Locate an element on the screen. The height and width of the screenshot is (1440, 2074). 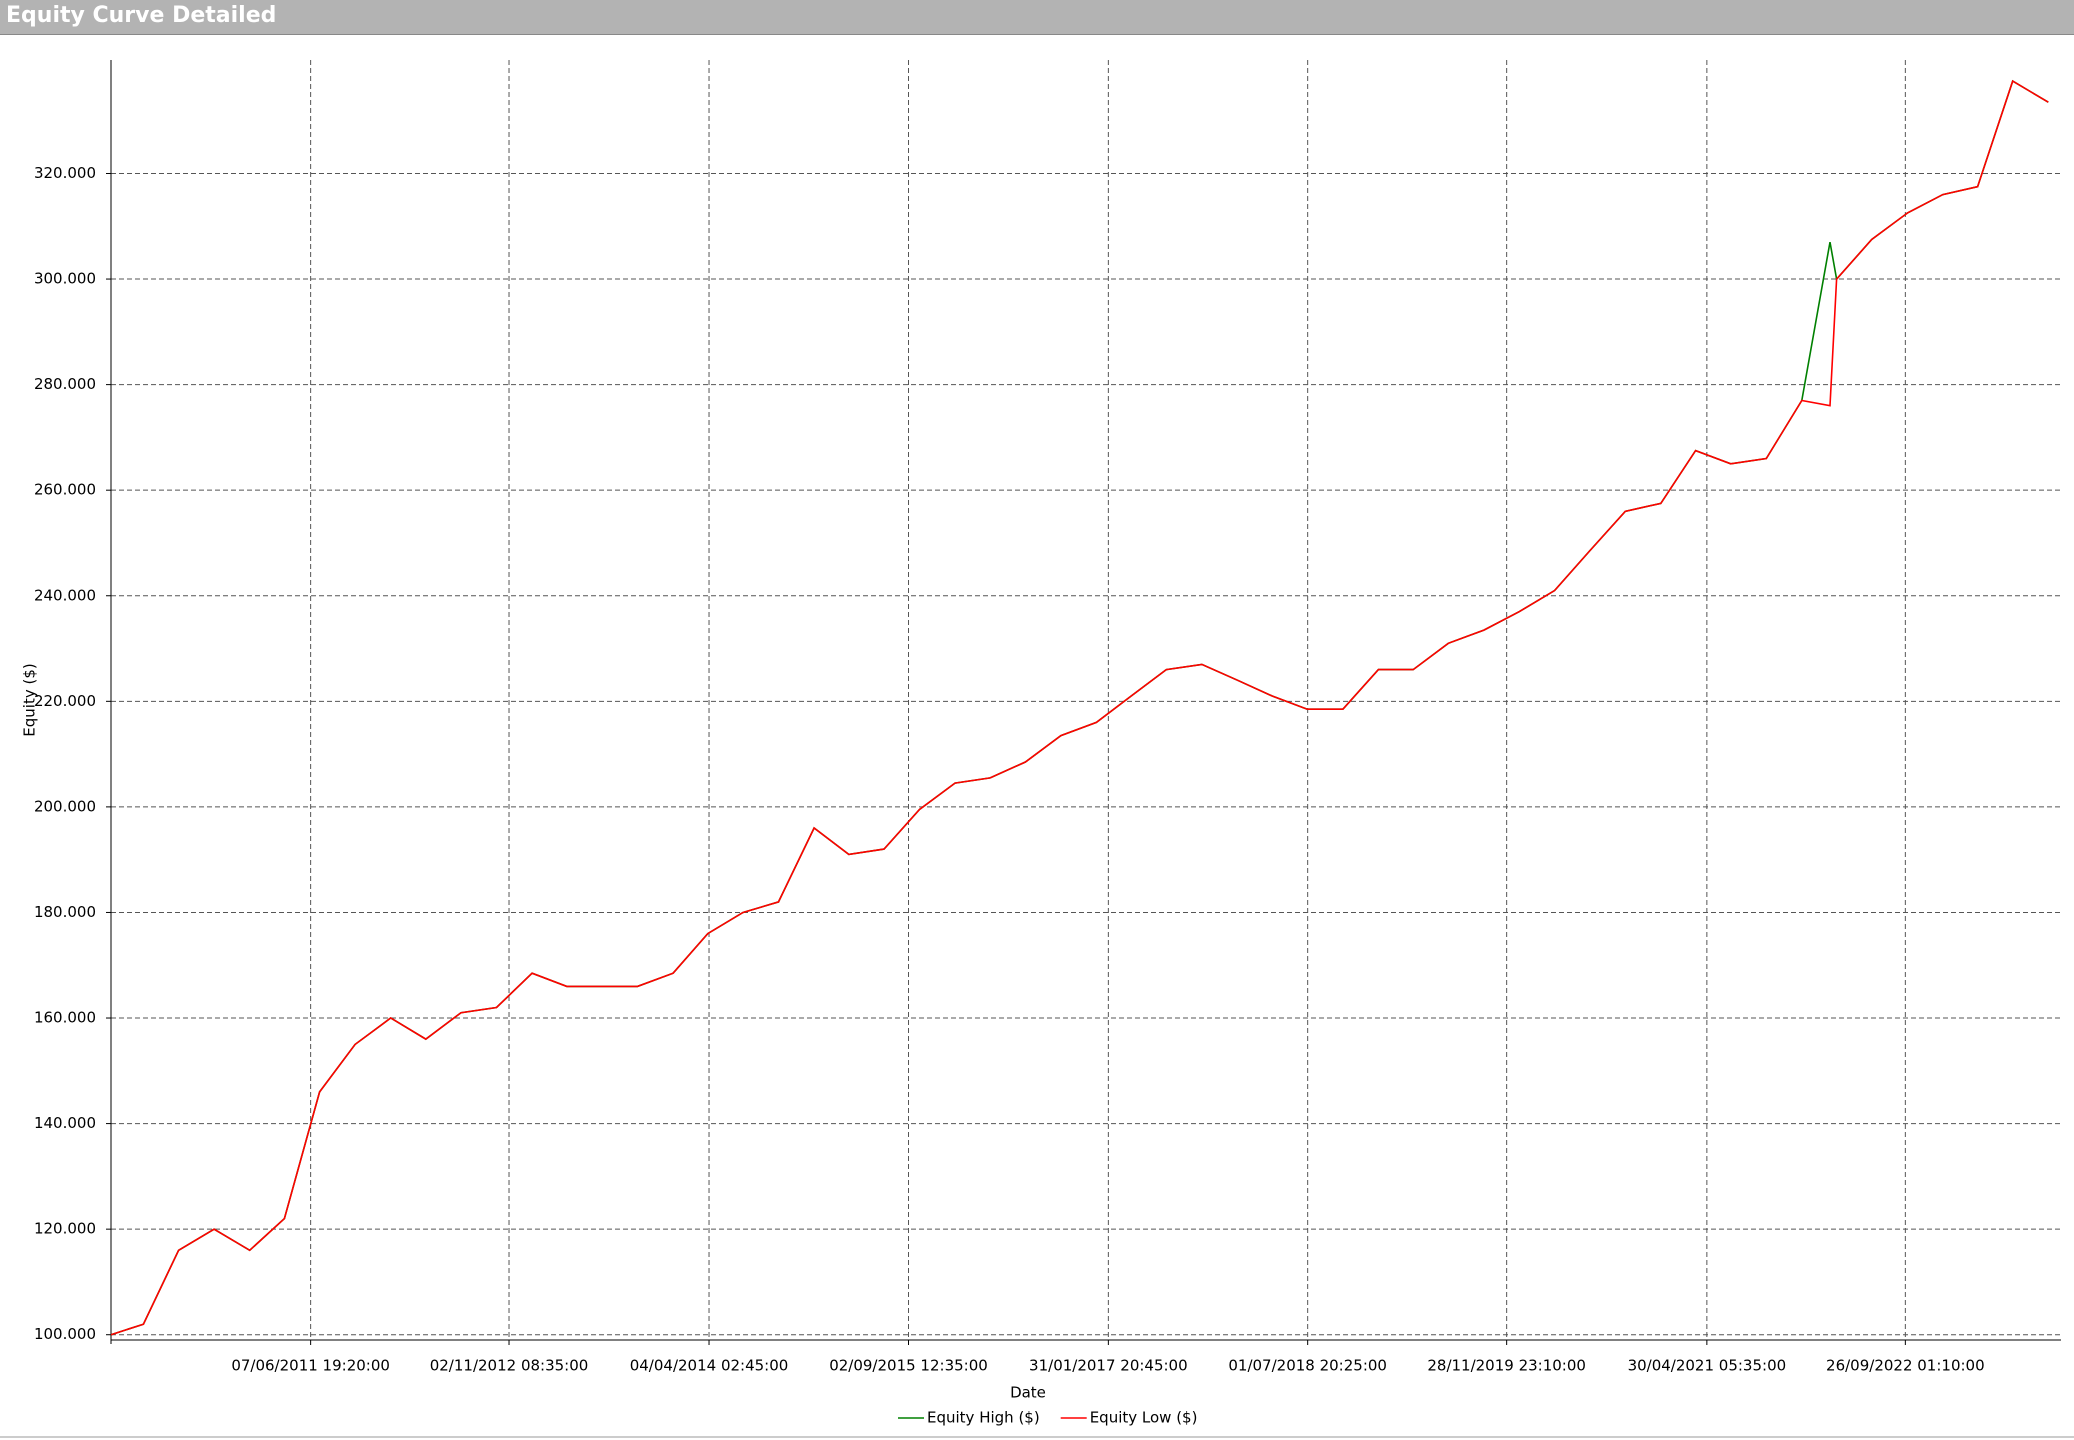
x-tick-label: 31/01/2017 20:45:00 is located at coordinates (1108, 1366).